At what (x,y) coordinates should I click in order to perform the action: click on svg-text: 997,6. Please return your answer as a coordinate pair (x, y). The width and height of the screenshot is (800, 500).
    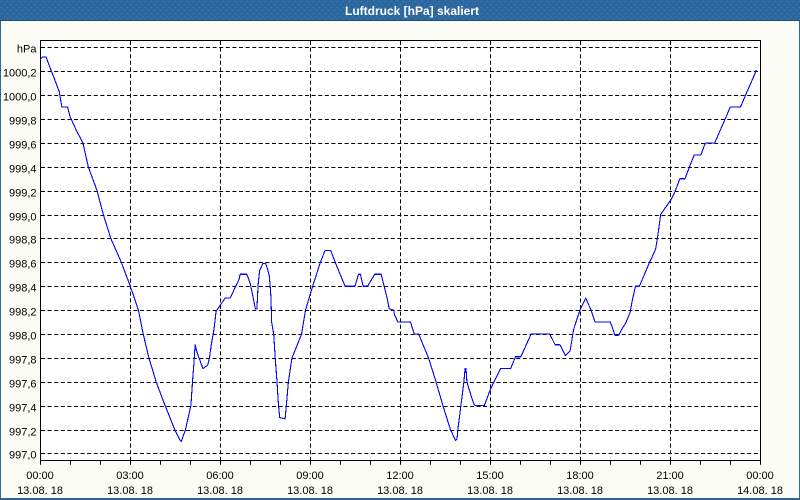
    Looking at the image, I should click on (23, 385).